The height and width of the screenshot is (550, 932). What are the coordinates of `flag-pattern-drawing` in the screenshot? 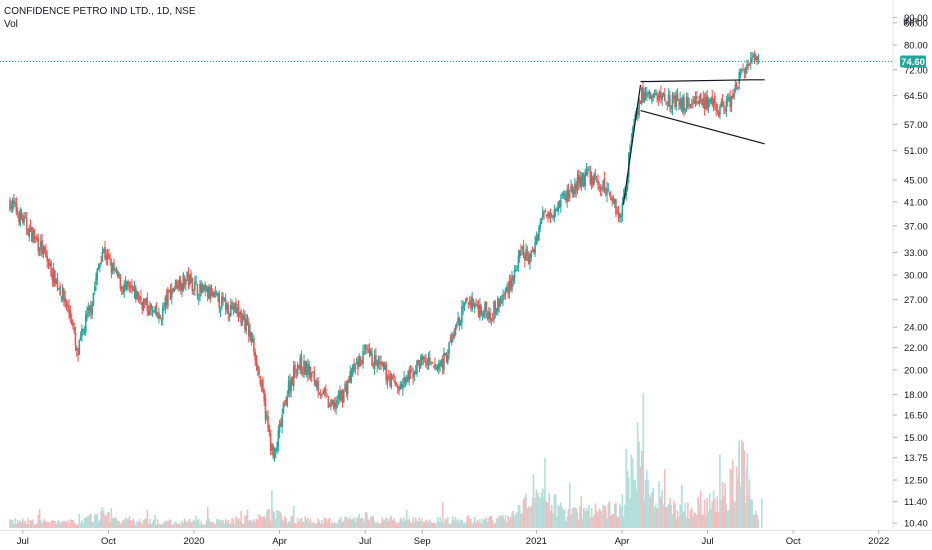 It's located at (693, 142).